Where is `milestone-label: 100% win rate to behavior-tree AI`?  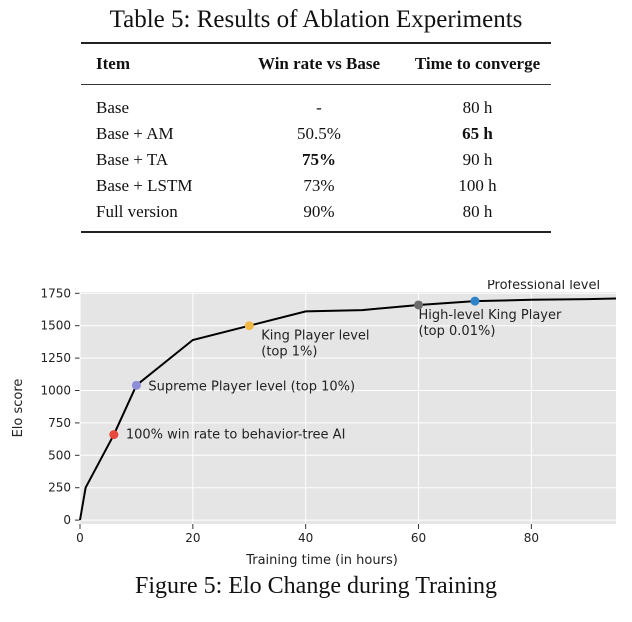
milestone-label: 100% win rate to behavior-tree AI is located at coordinates (236, 435).